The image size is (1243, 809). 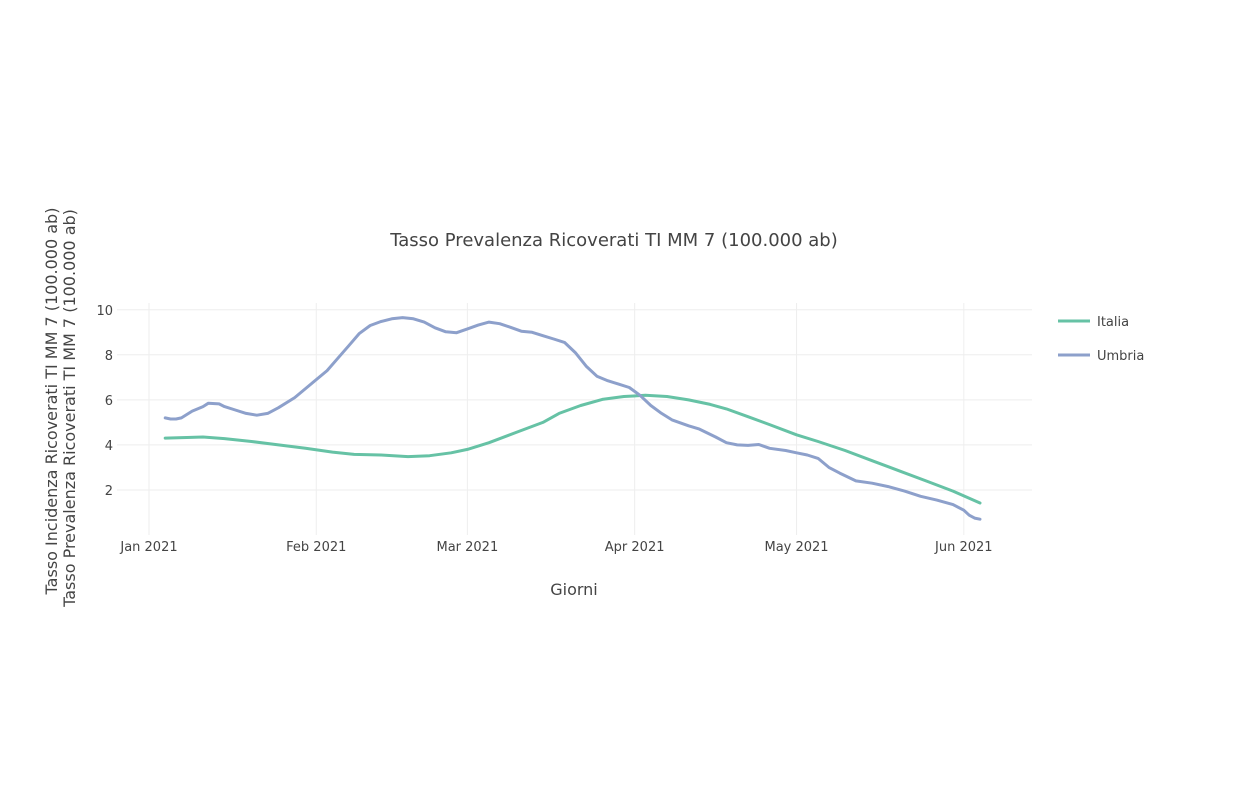 I want to click on x-tick-label: Jan 2021, so click(x=148, y=547).